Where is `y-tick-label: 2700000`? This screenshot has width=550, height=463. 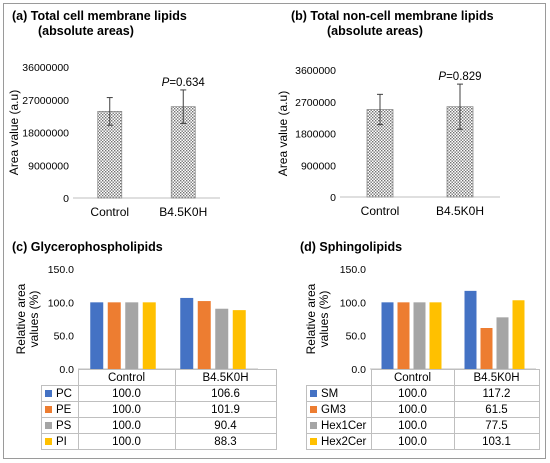 y-tick-label: 2700000 is located at coordinates (315, 103).